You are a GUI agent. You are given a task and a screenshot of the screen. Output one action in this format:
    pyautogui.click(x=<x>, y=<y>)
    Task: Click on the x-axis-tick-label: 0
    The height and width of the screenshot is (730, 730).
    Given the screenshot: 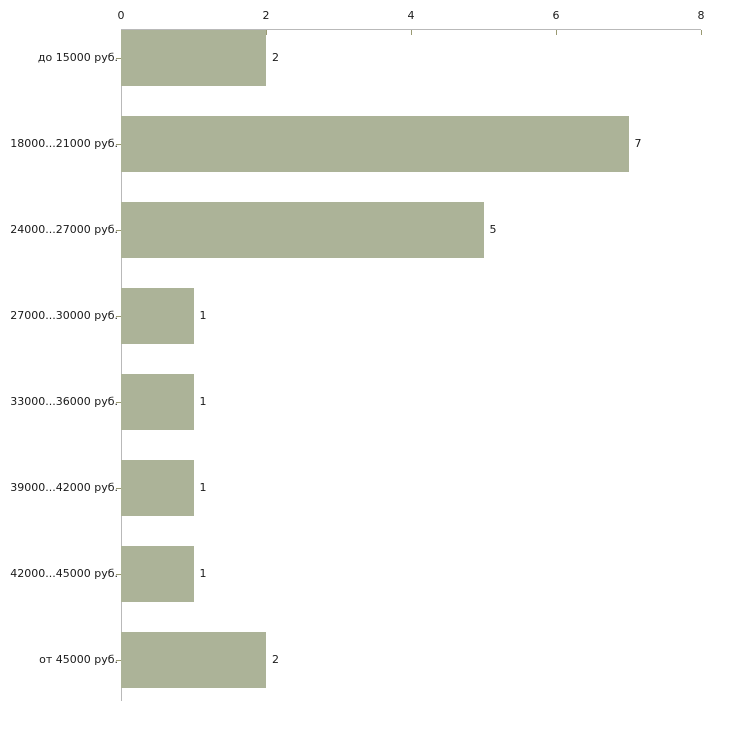 What is the action you would take?
    pyautogui.click(x=121, y=15)
    